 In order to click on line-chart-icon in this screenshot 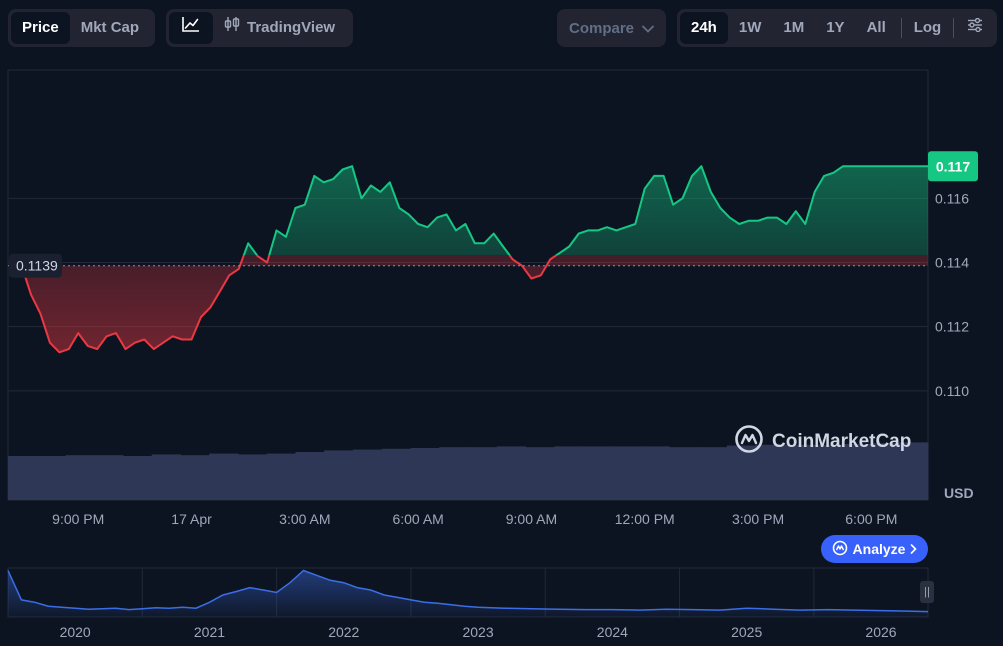, I will do `click(191, 28)`.